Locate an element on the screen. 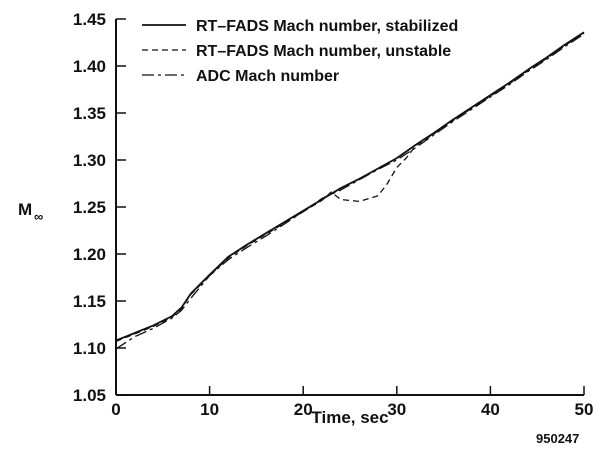  y-tick-label: 1.30 is located at coordinates (89, 160).